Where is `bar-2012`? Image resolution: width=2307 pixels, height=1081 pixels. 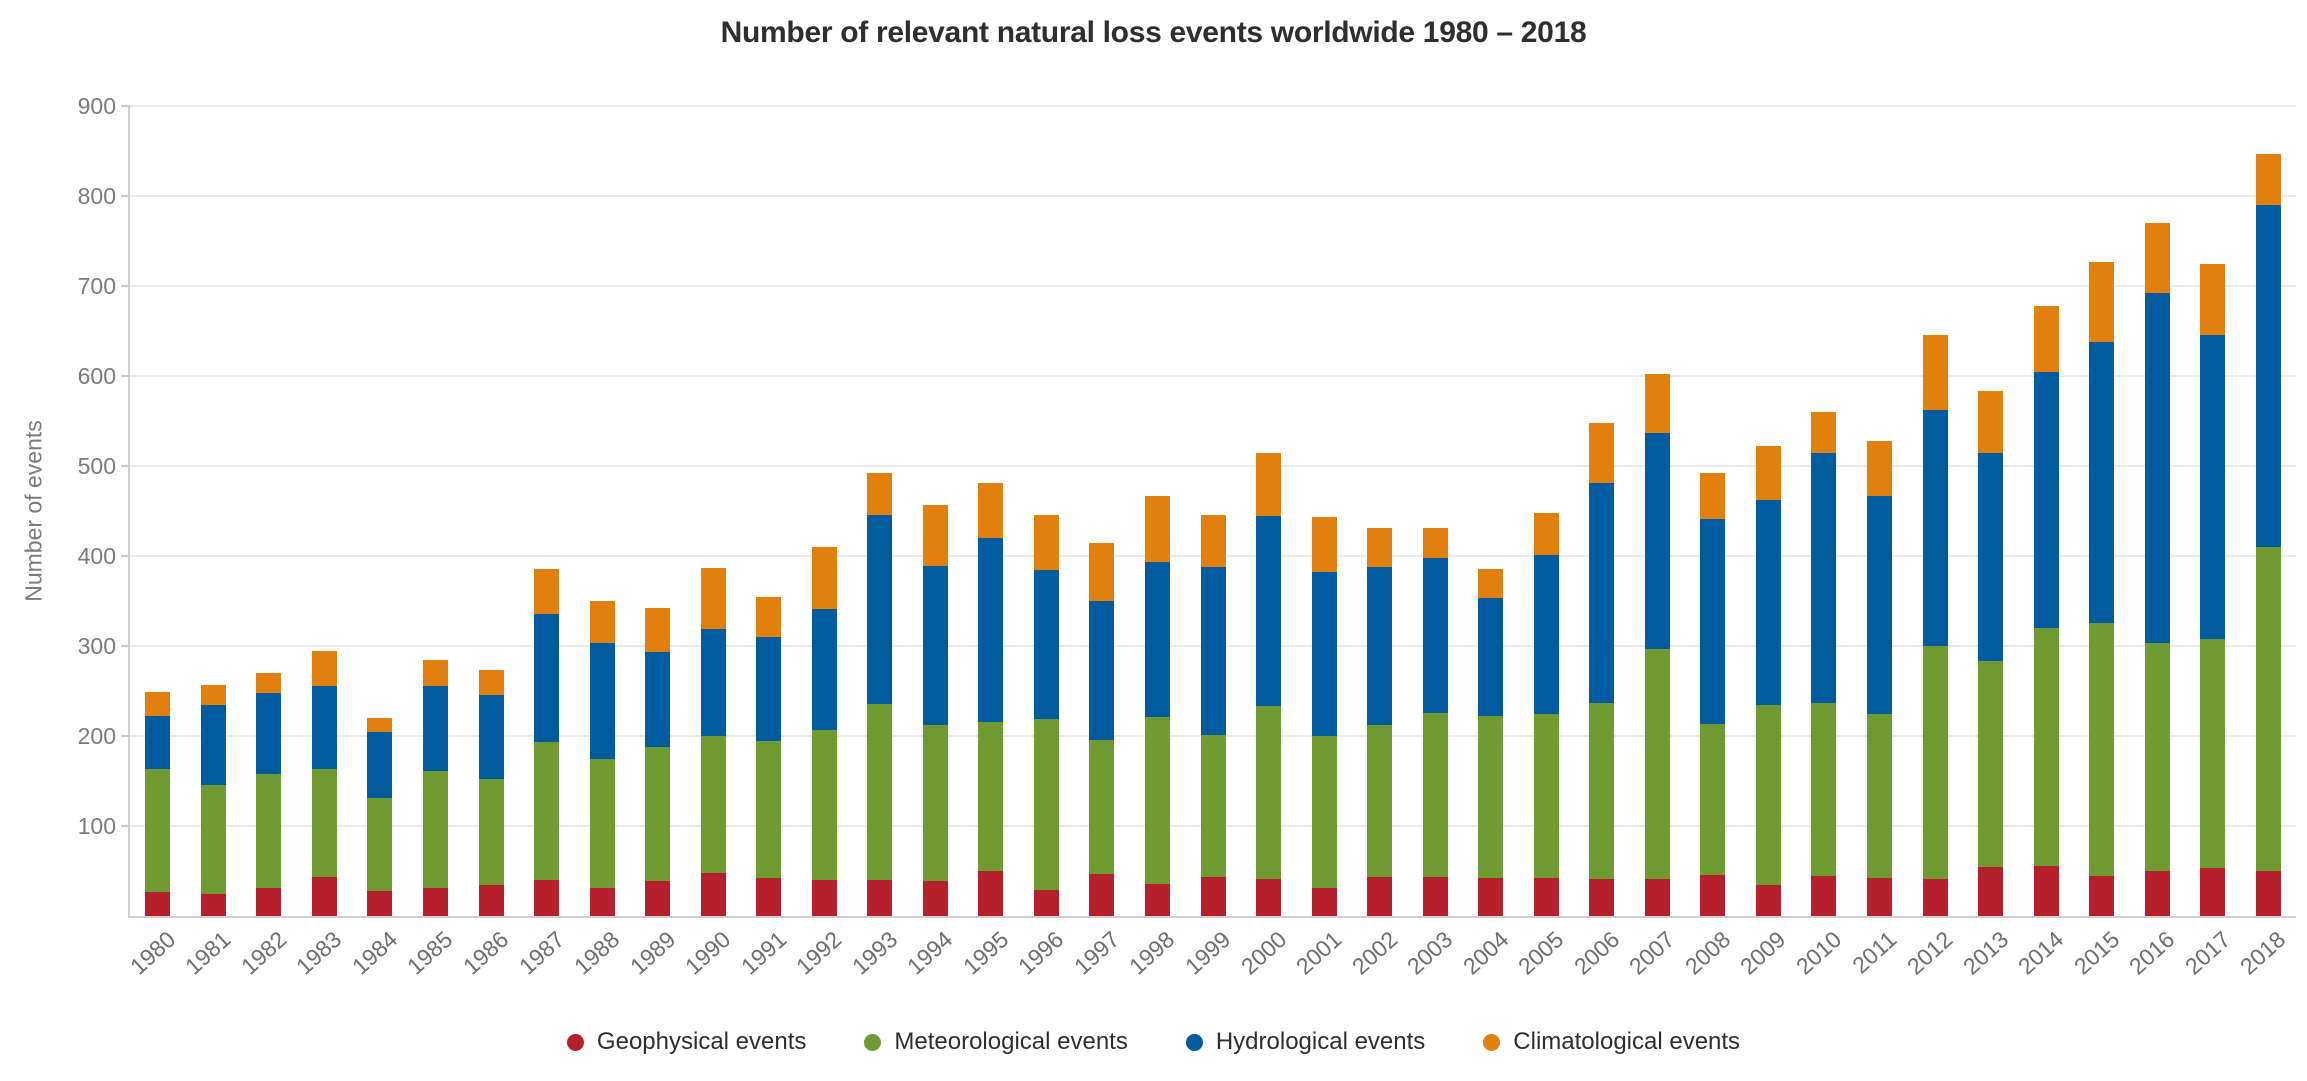
bar-2012 is located at coordinates (1935, 625).